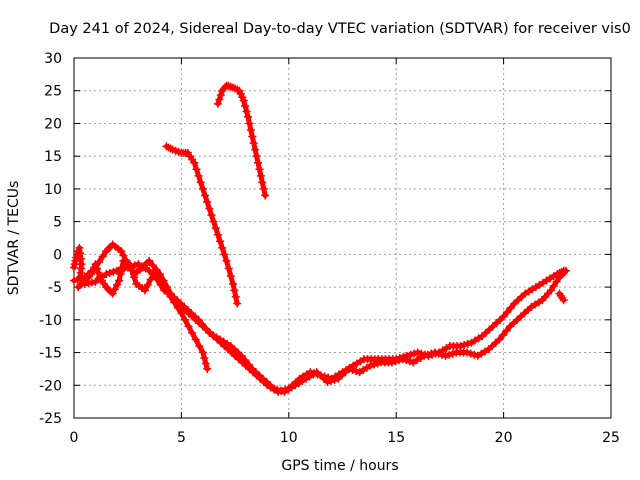 The image size is (640, 480). What do you see at coordinates (53, 124) in the screenshot?
I see `y-tick-label: 20` at bounding box center [53, 124].